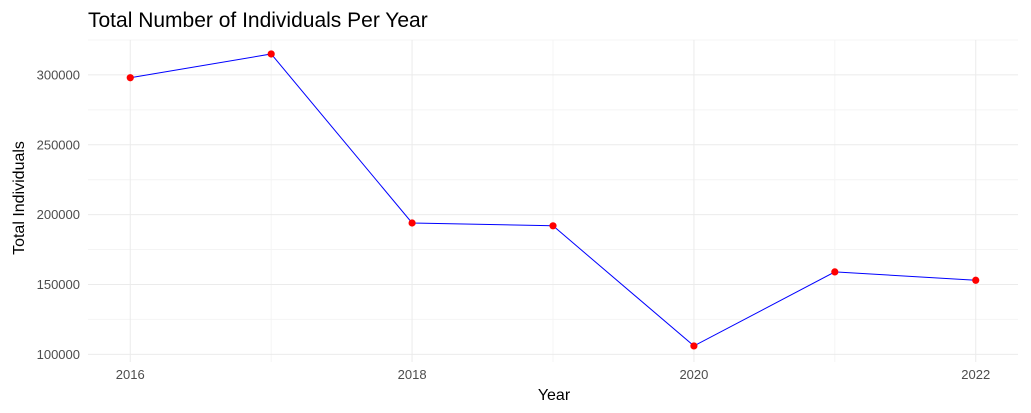  What do you see at coordinates (412, 374) in the screenshot?
I see `x-tick-label: 2018` at bounding box center [412, 374].